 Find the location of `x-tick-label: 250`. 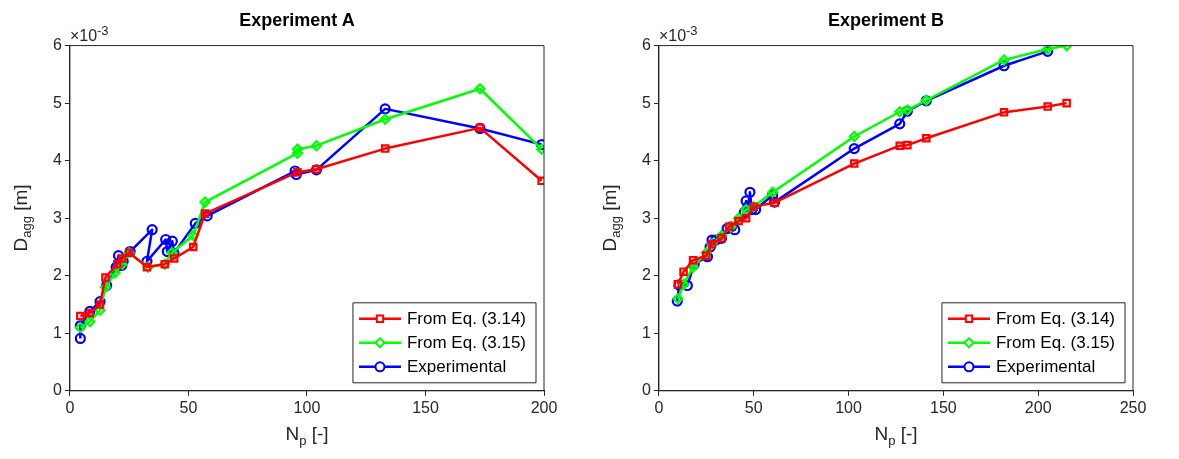

x-tick-label: 250 is located at coordinates (1133, 407).